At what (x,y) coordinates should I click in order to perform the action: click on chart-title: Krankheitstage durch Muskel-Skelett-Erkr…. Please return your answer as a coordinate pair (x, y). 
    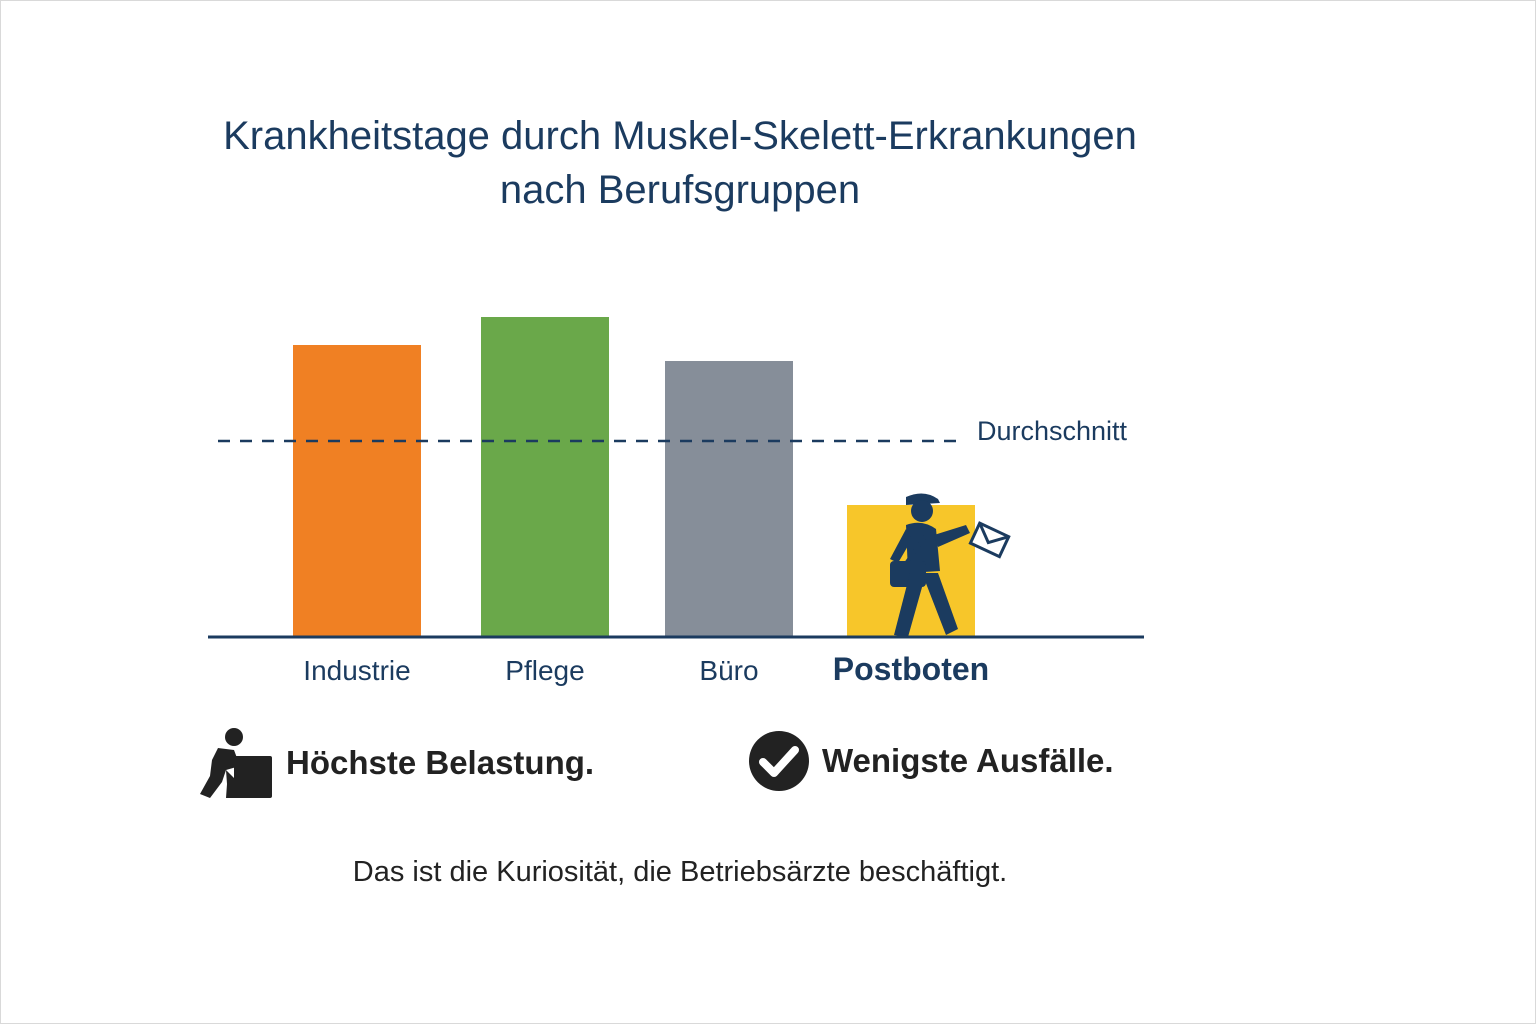
    Looking at the image, I should click on (680, 163).